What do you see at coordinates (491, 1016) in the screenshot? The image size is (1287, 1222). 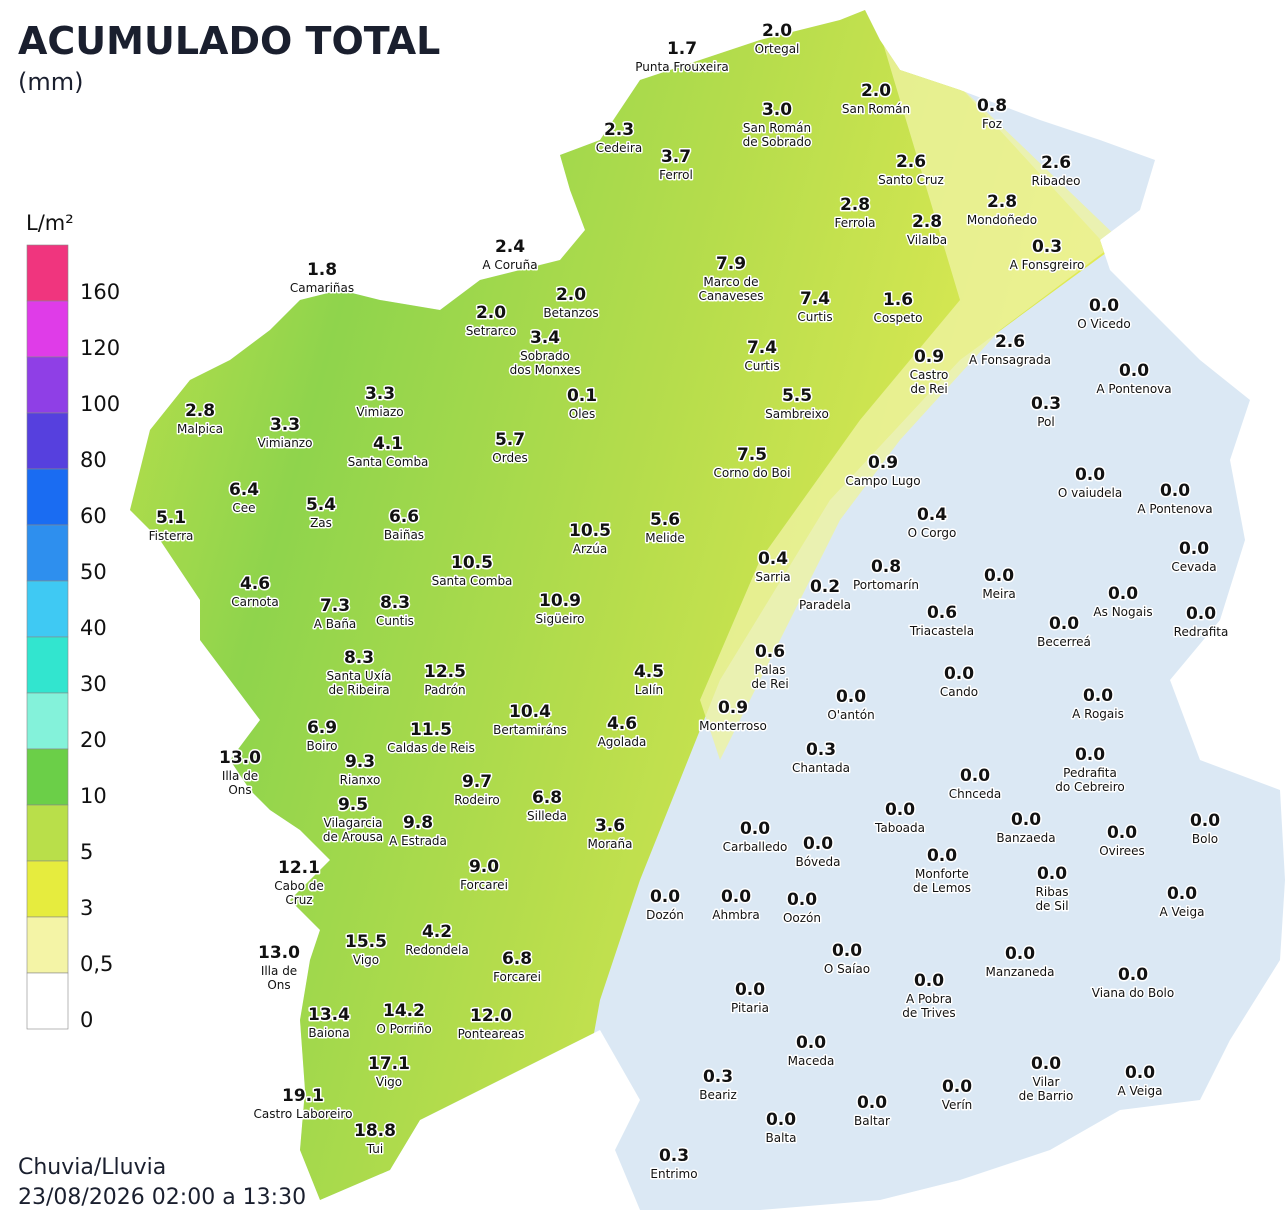 I see `station-value: 12.0` at bounding box center [491, 1016].